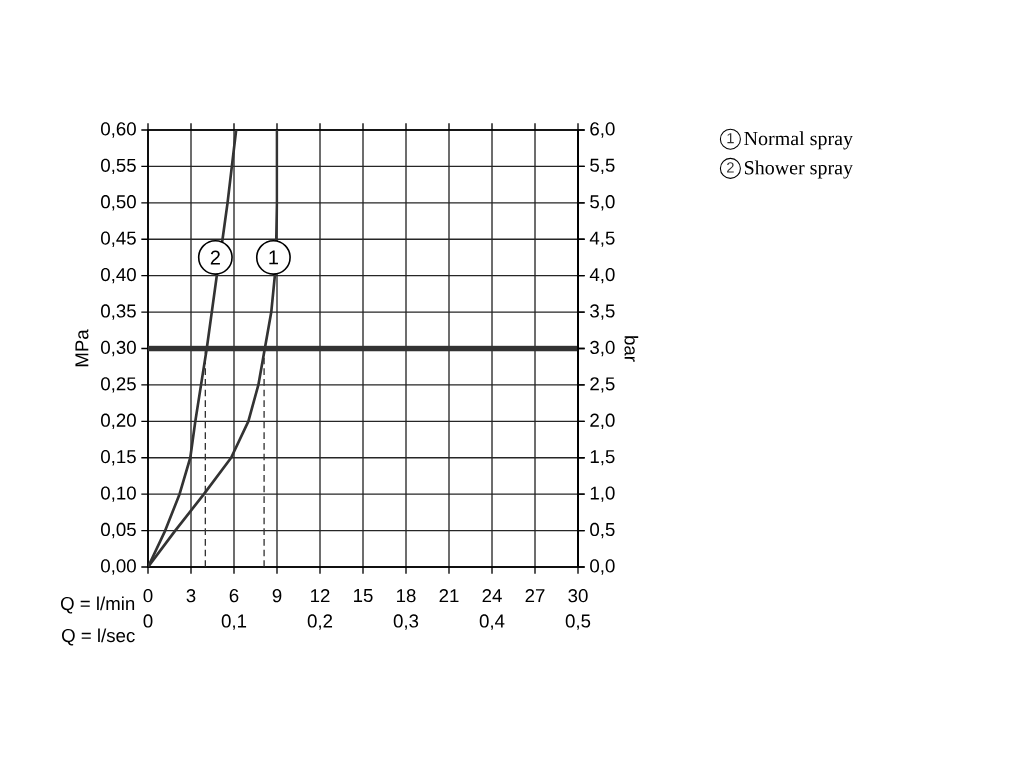  Describe the element at coordinates (118, 239) in the screenshot. I see `y-tick-label: 0,45` at that location.